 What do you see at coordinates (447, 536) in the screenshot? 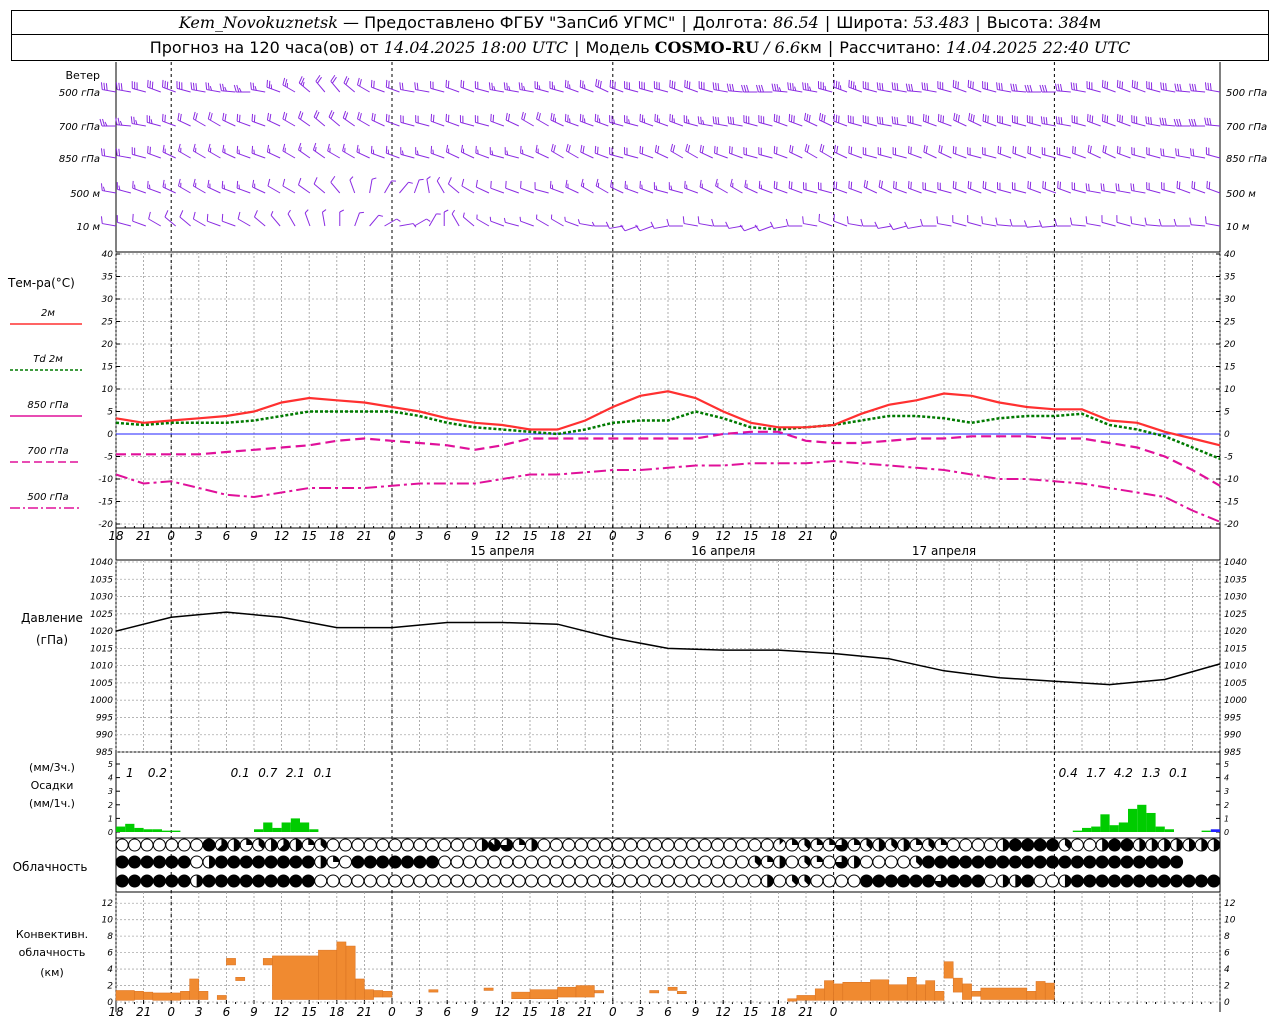
I see `time-tick-label: 6` at bounding box center [447, 536].